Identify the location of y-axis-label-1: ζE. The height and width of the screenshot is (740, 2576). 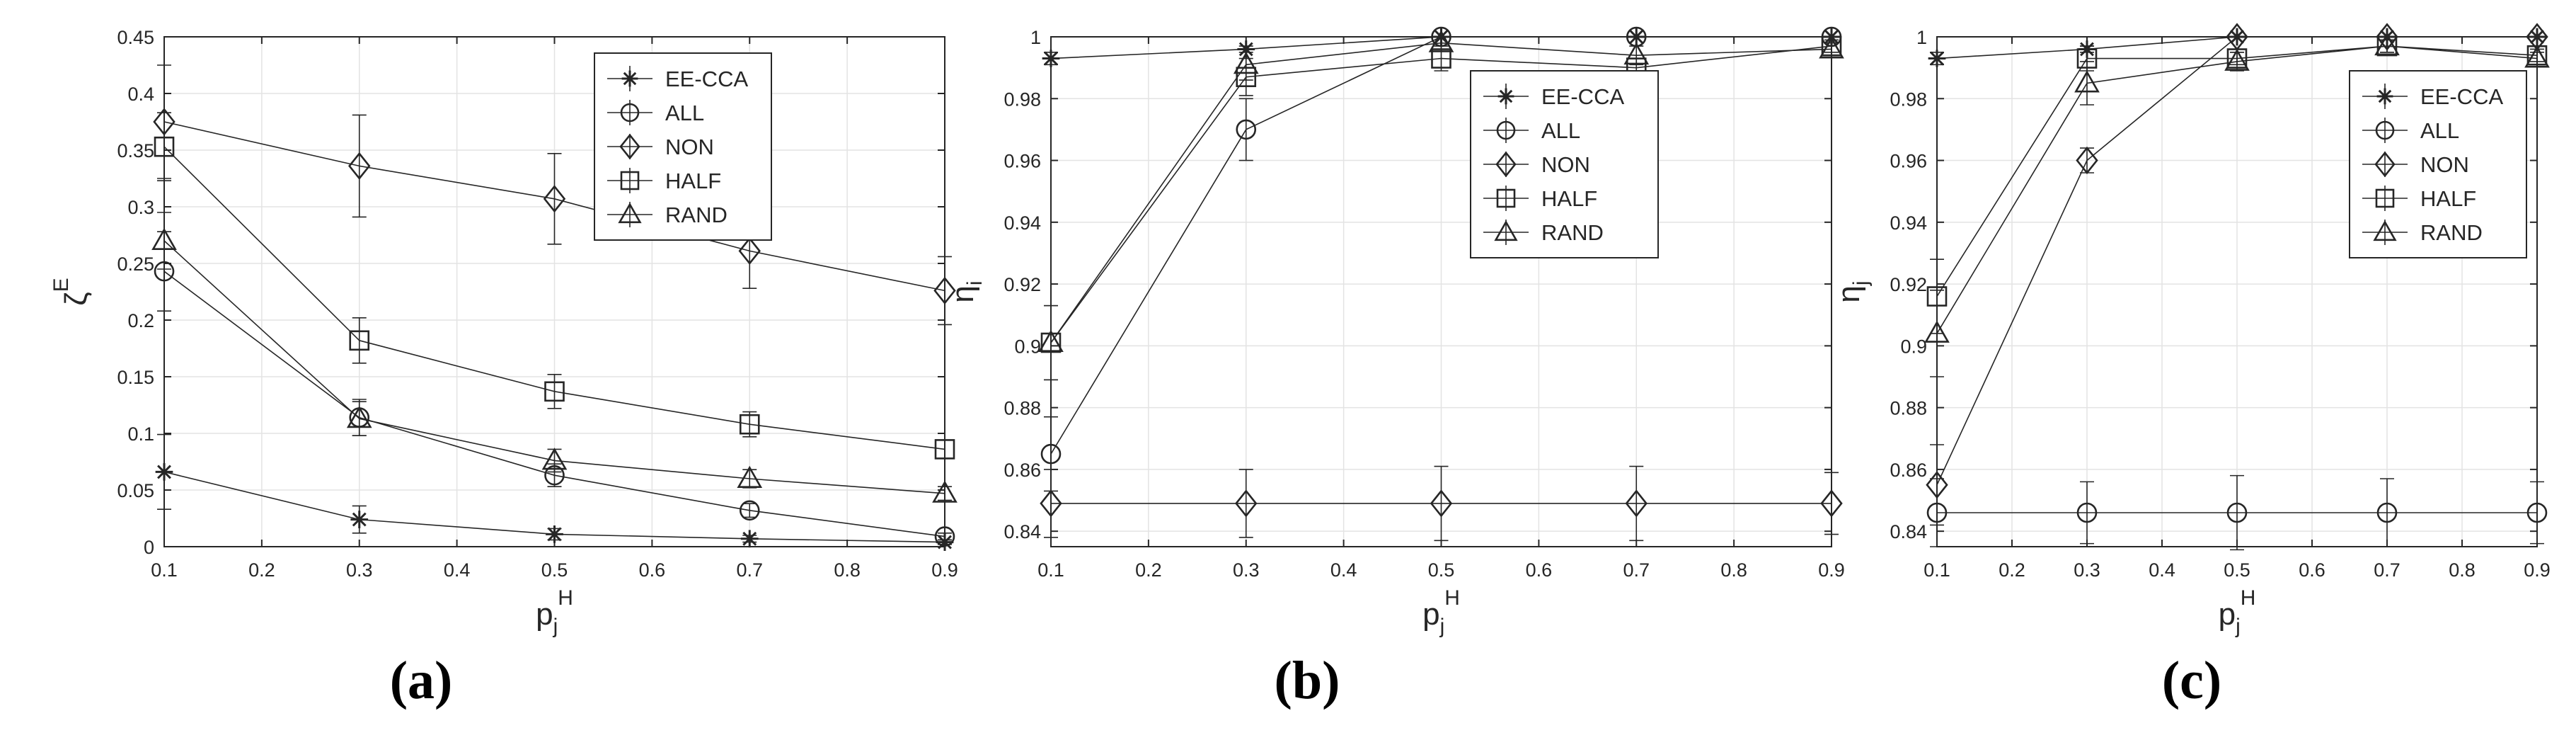
(71, 291).